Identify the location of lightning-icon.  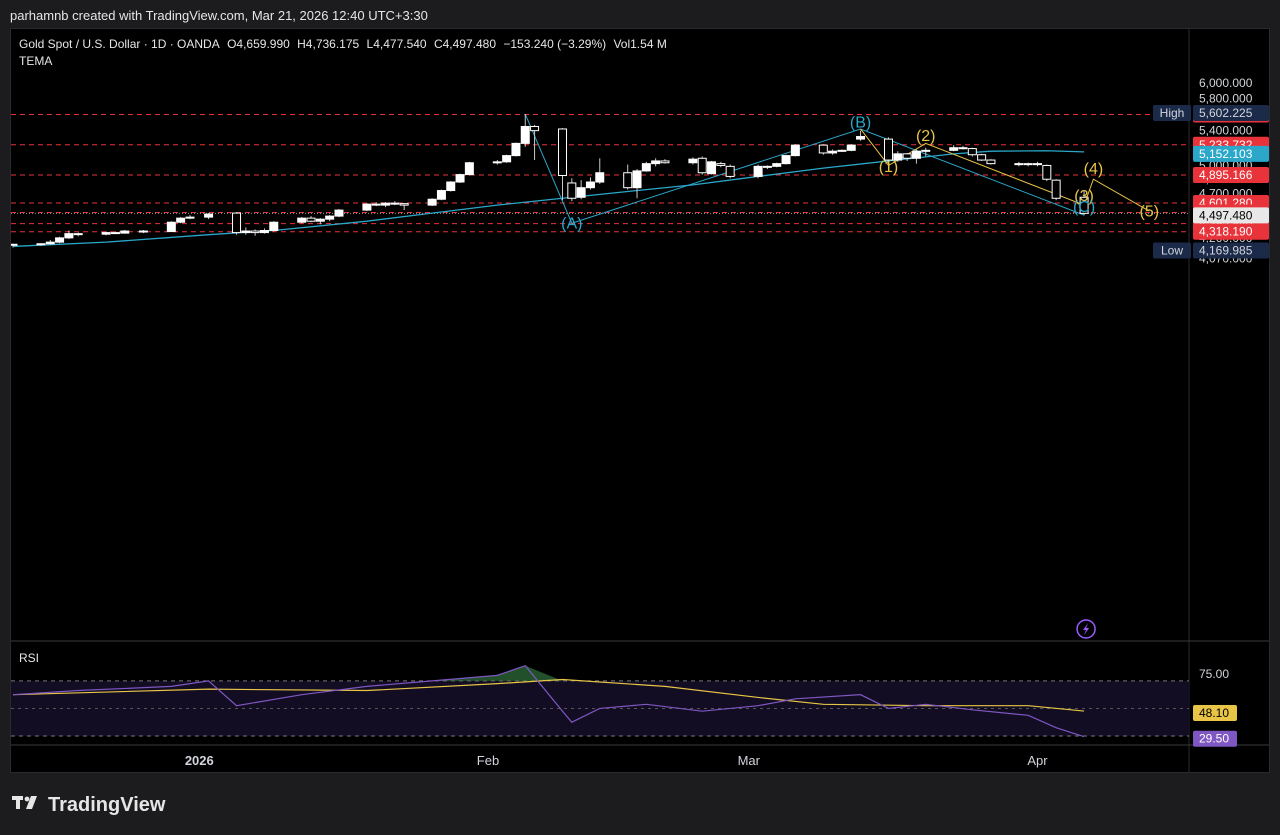
(1086, 629).